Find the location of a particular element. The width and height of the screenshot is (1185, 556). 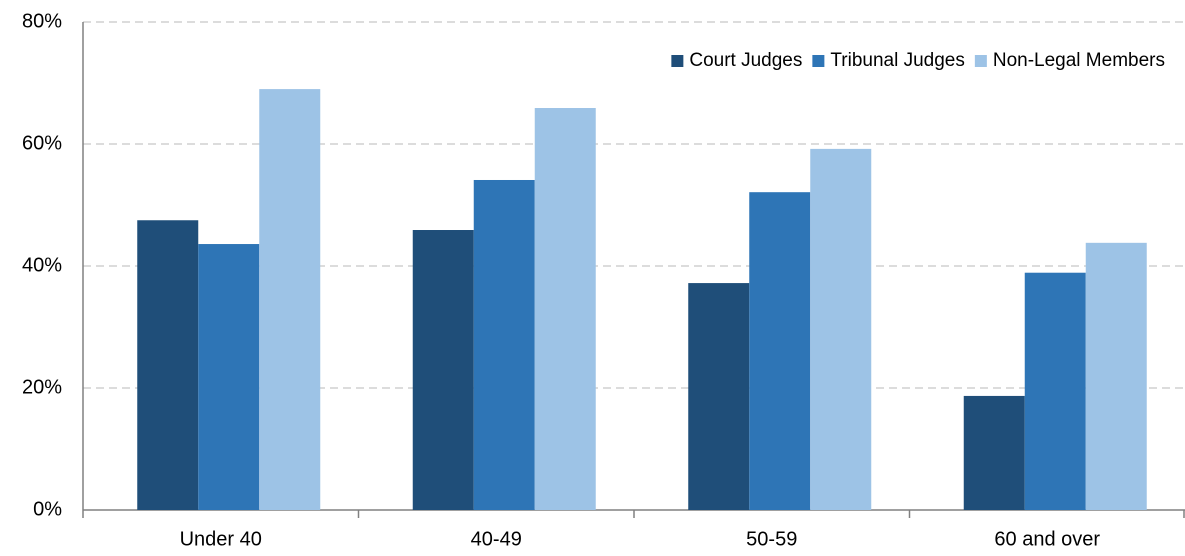

y-tick-label: 60% is located at coordinates (42, 143).